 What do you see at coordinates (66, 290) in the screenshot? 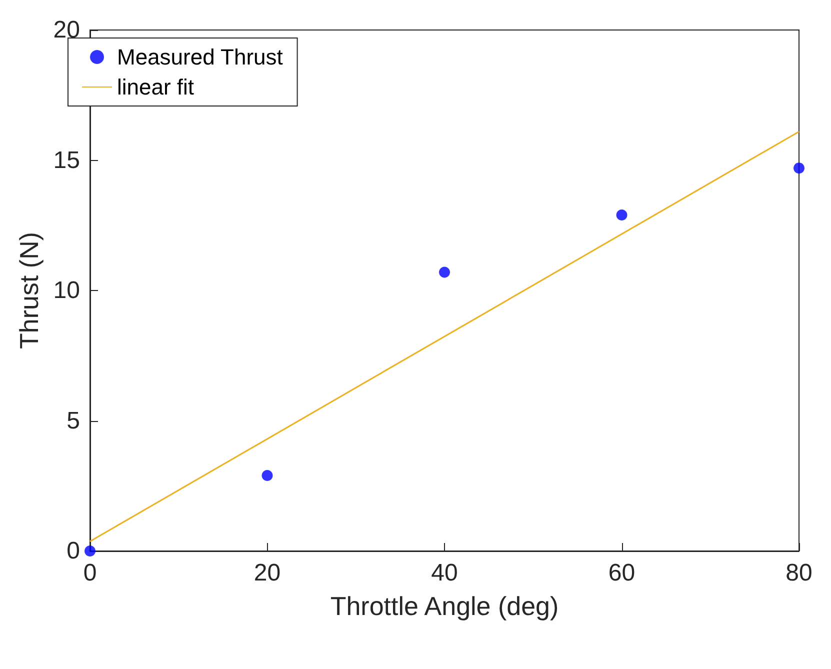
I see `y-tick-label: 10` at bounding box center [66, 290].